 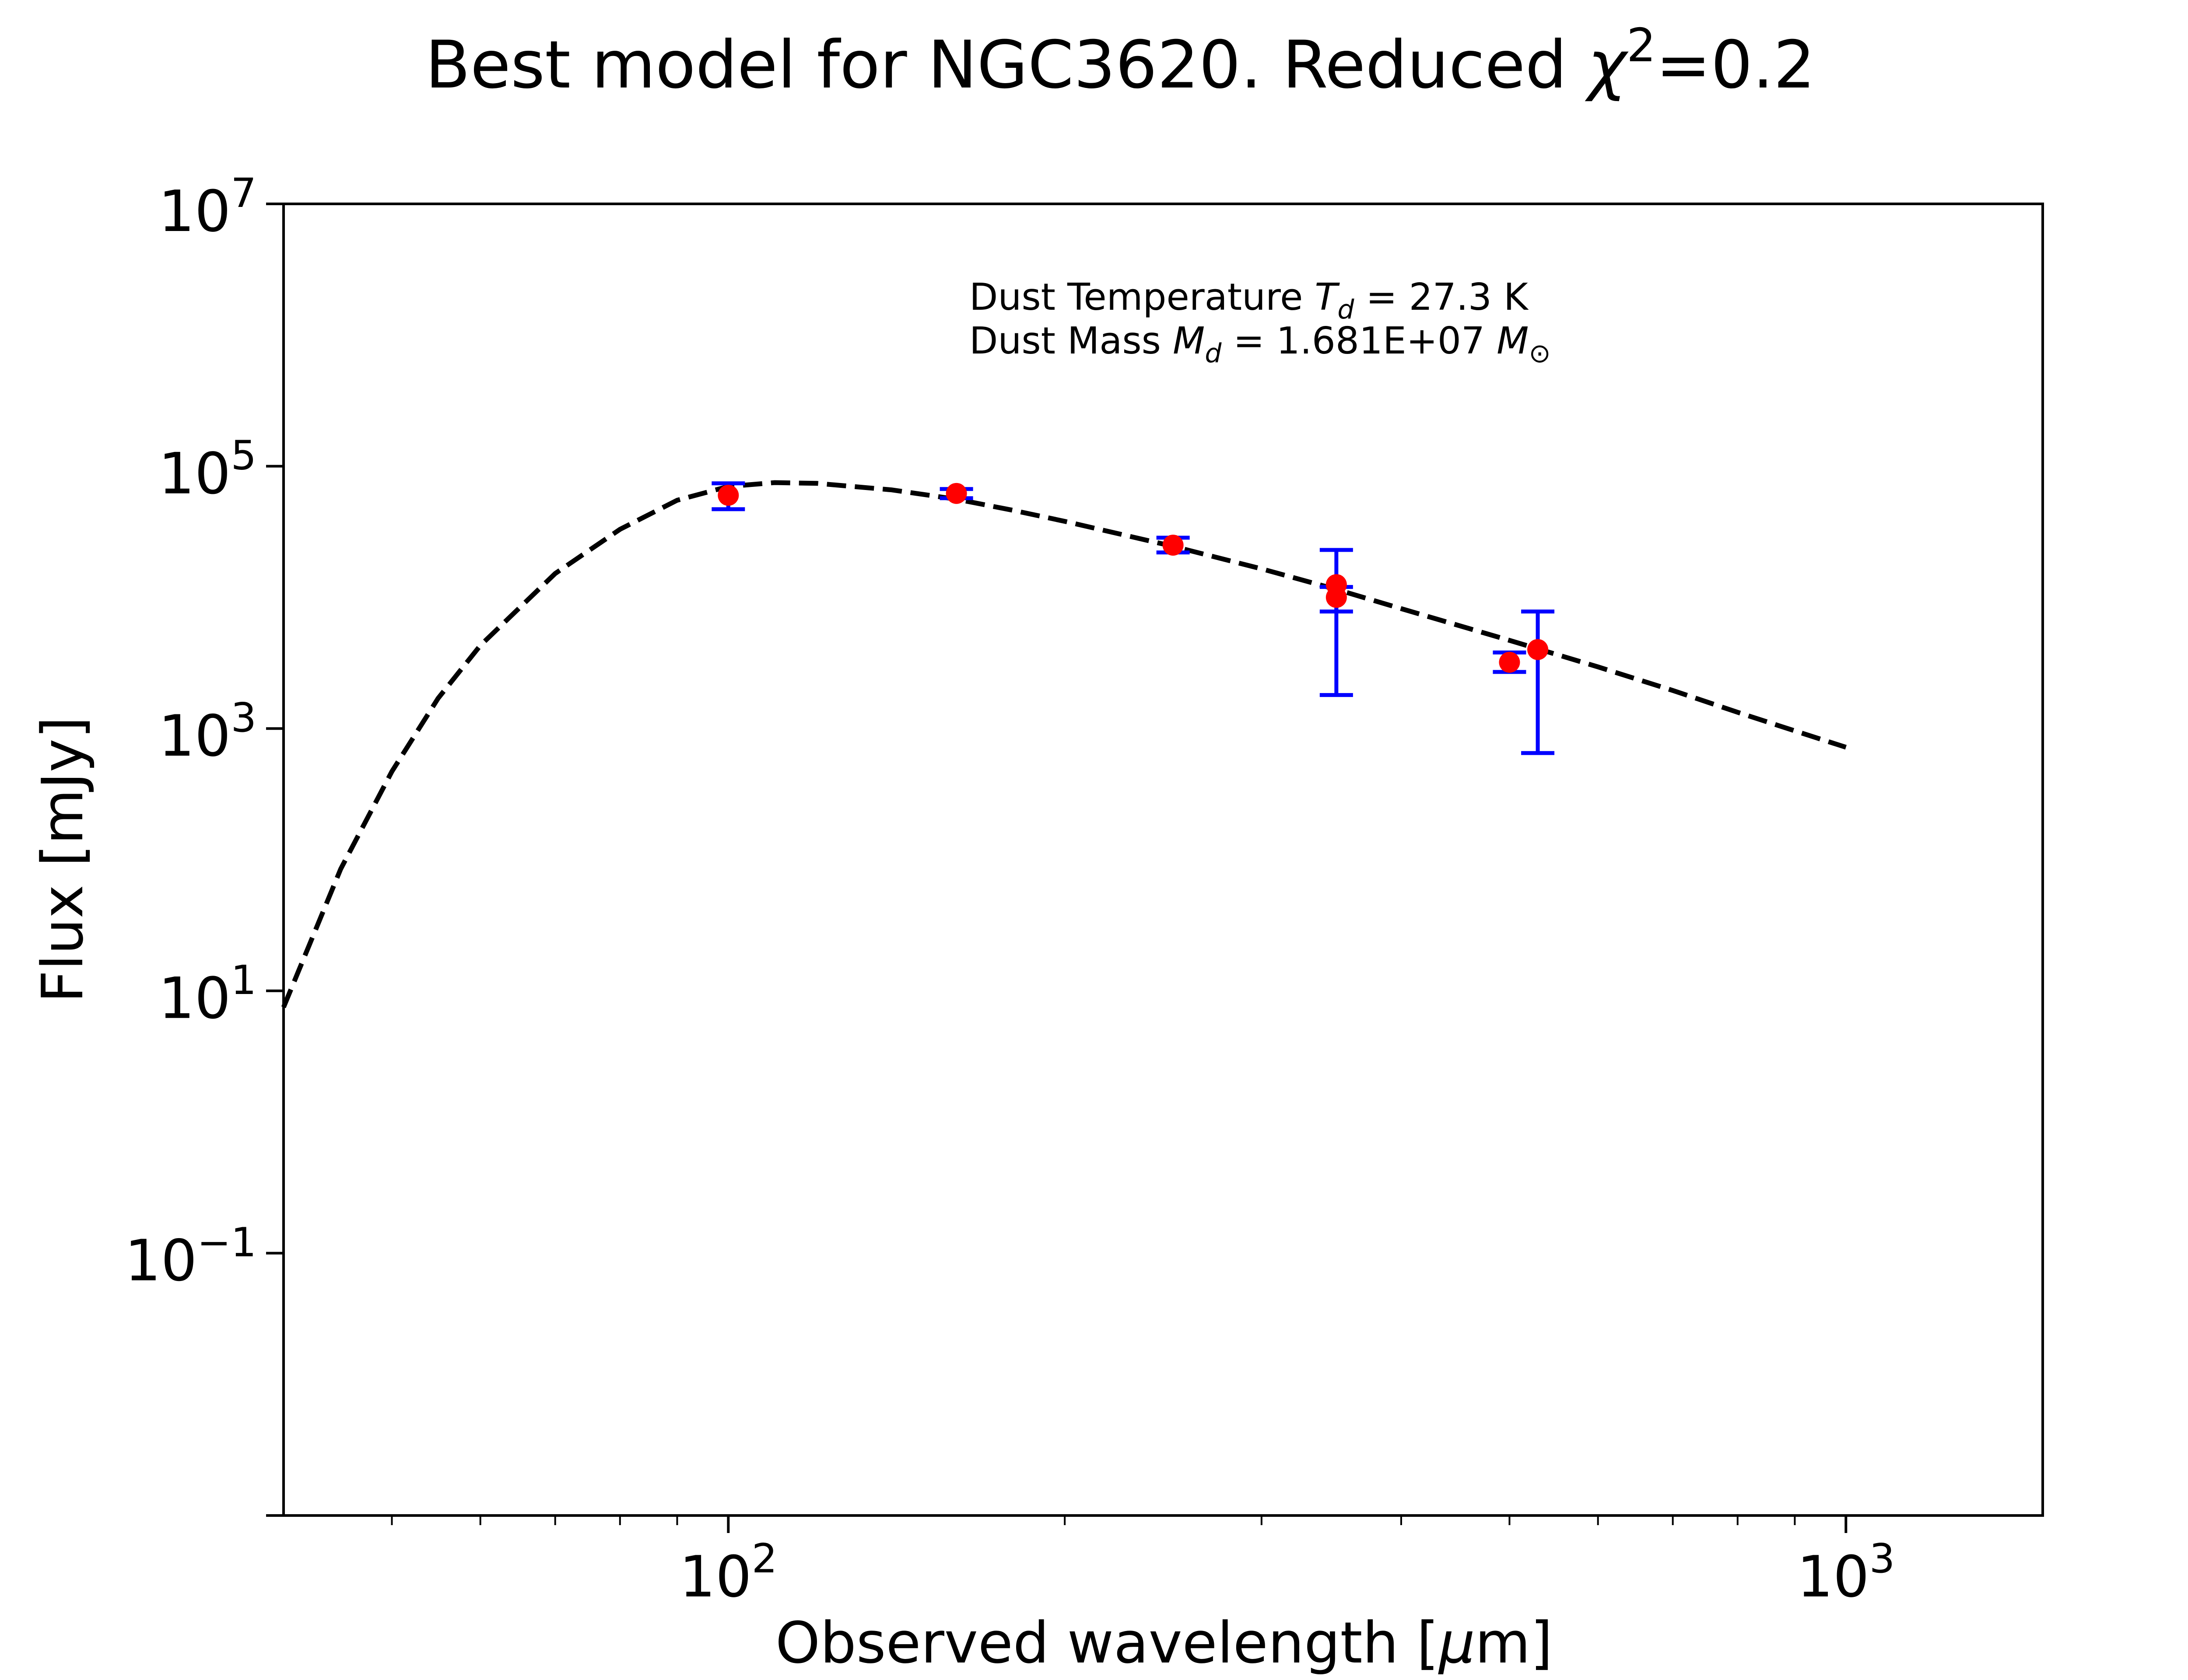 I want to click on annotation-mass-unit: M, so click(x=1513, y=341).